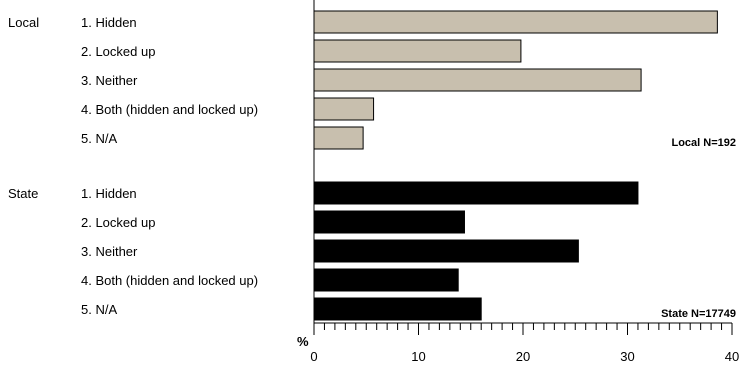 The width and height of the screenshot is (740, 368). What do you see at coordinates (118, 222) in the screenshot?
I see `category-label-state-2: 2. Locked up` at bounding box center [118, 222].